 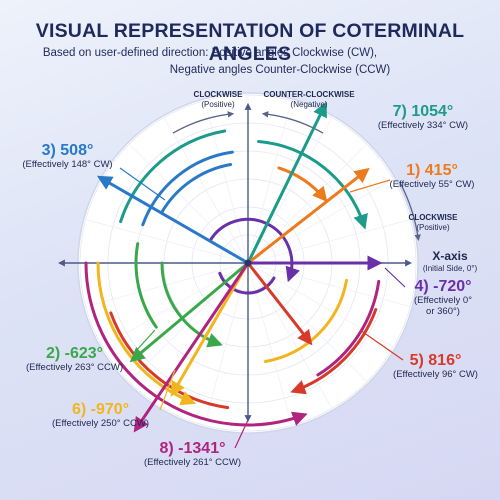 What do you see at coordinates (433, 222) in the screenshot?
I see `clockwise-right-label: CLOCKWISE (Positive)` at bounding box center [433, 222].